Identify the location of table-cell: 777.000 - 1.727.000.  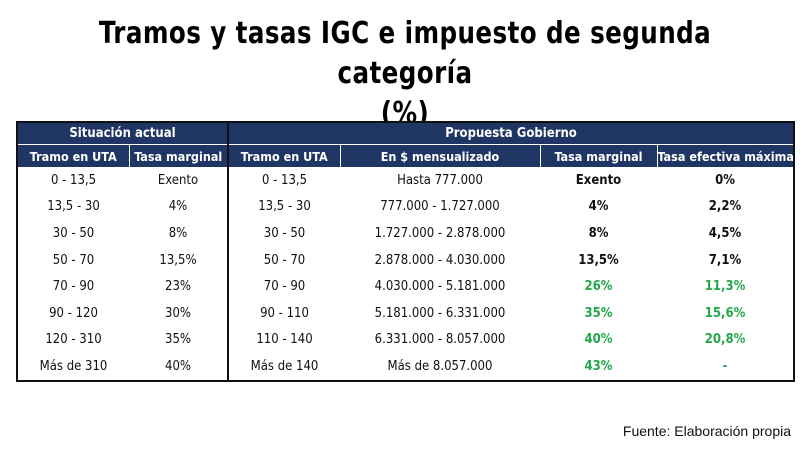
(440, 207).